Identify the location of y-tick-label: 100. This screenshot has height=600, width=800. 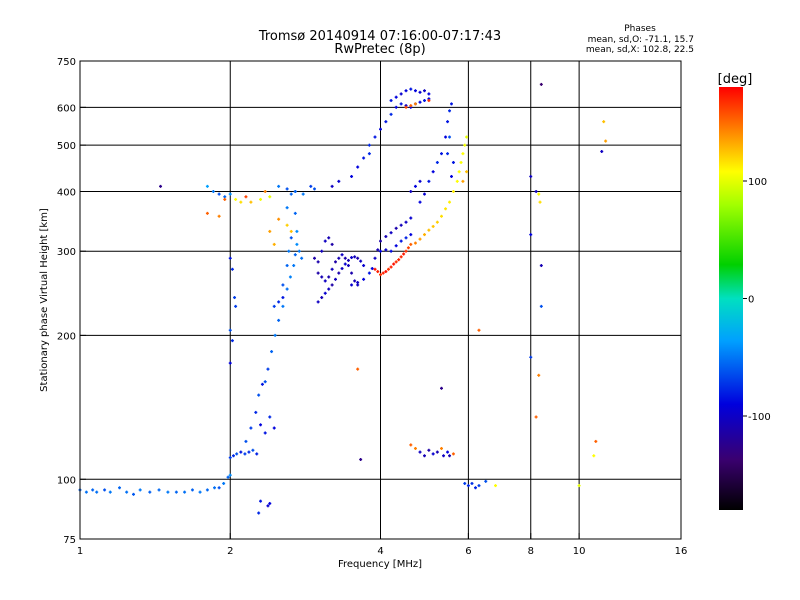
(66, 480).